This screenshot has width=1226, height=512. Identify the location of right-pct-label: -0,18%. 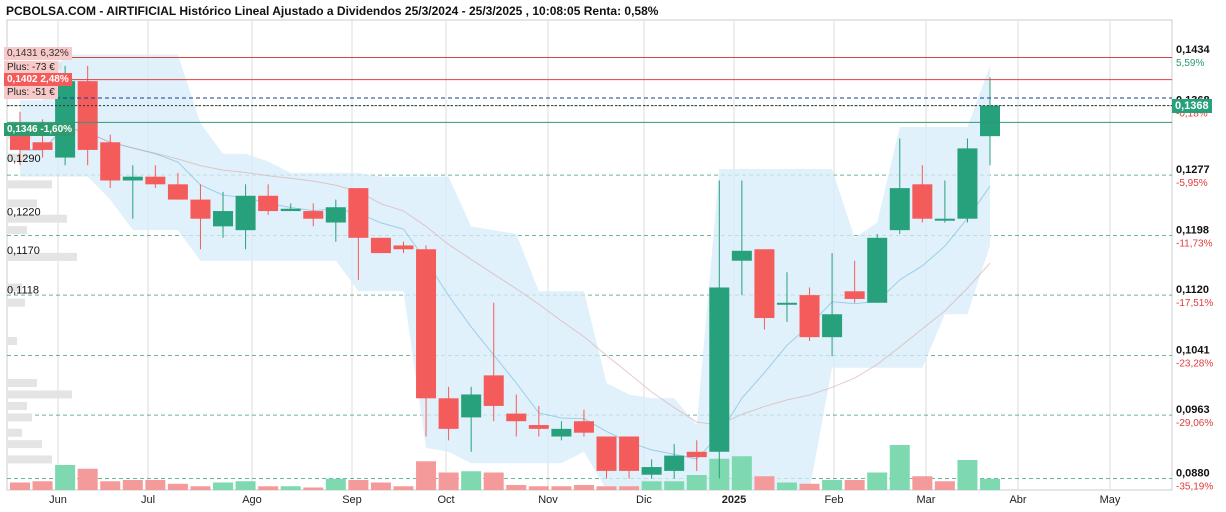
(1192, 114).